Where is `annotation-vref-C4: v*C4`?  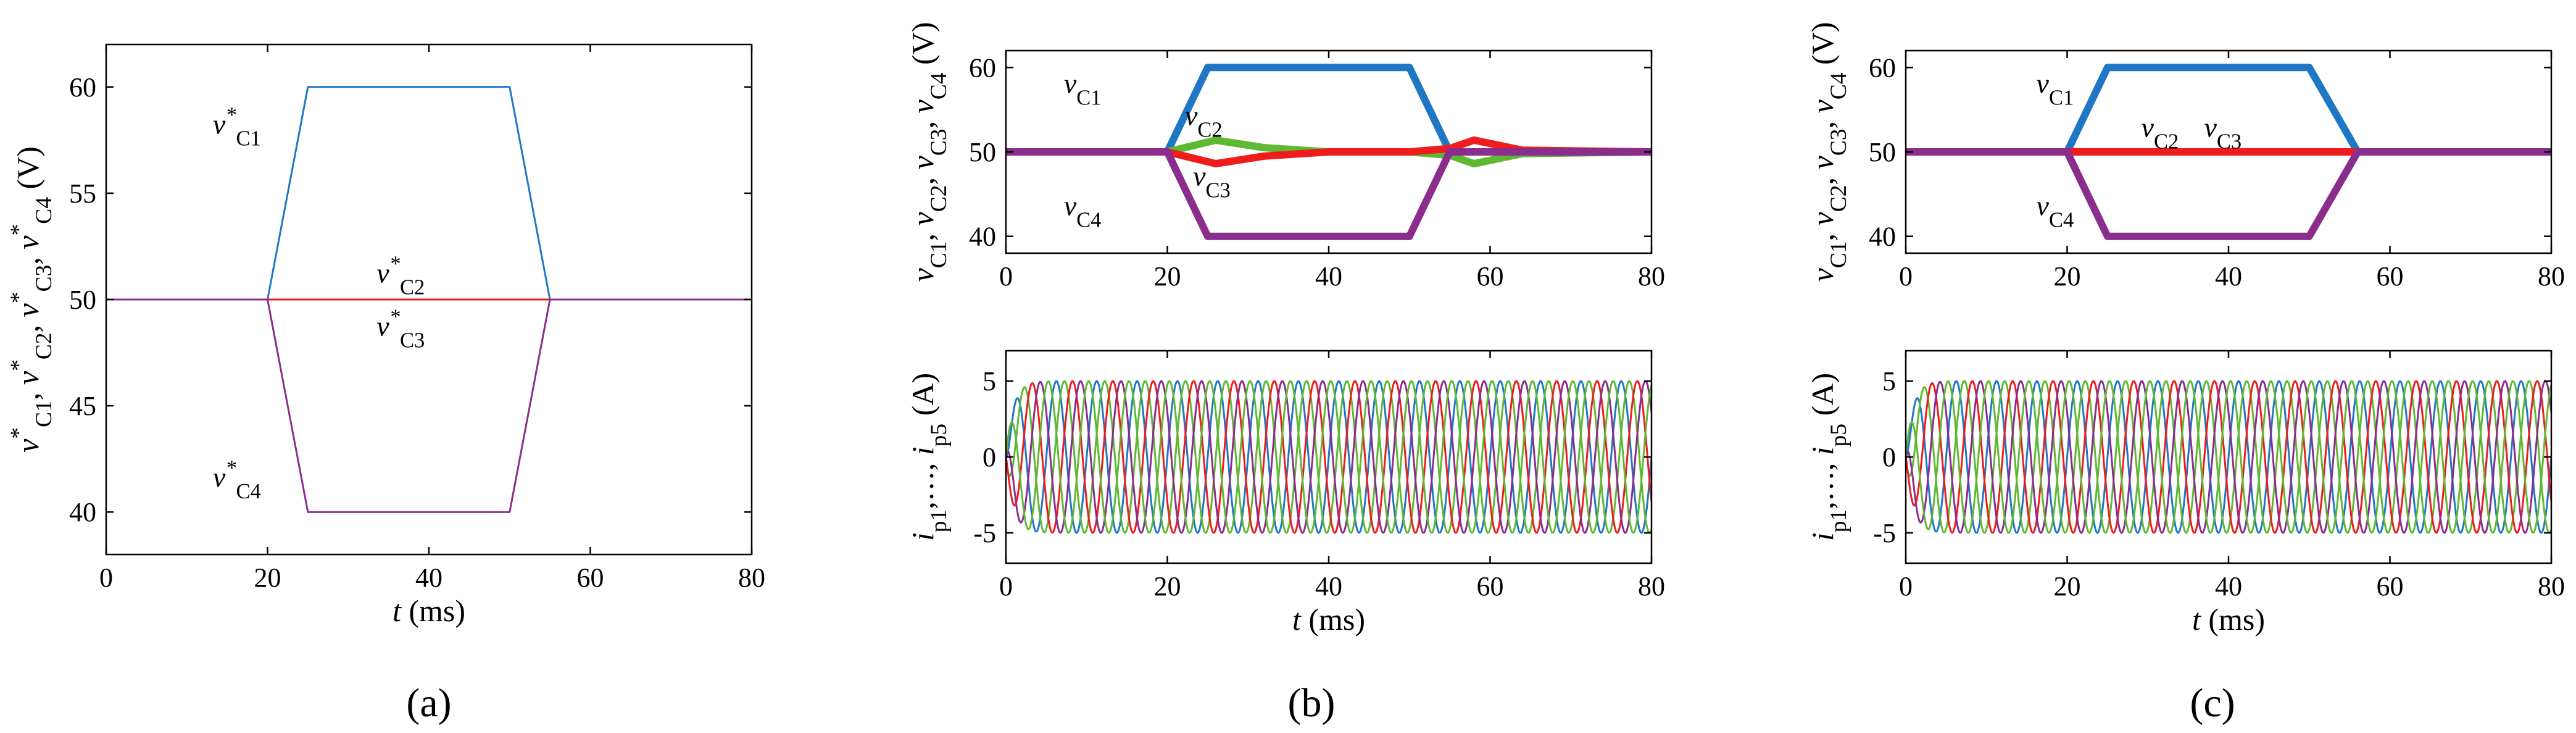
annotation-vref-C4: v*C4 is located at coordinates (237, 479).